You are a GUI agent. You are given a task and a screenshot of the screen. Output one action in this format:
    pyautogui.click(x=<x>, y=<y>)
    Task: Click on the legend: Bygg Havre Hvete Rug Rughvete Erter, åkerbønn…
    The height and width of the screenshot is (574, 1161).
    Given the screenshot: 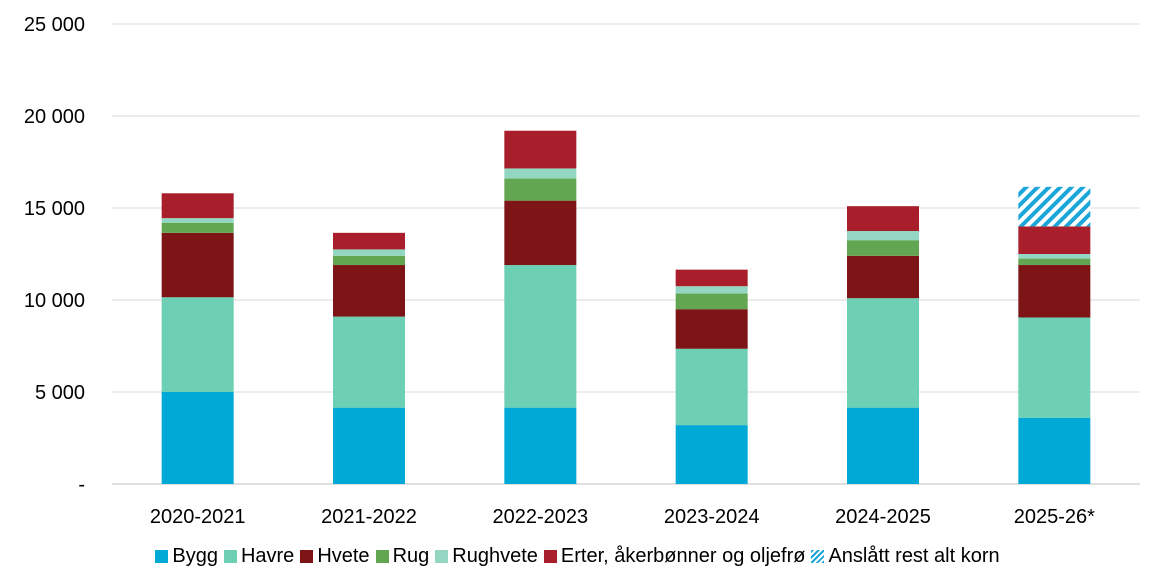 What is the action you would take?
    pyautogui.click(x=580, y=556)
    